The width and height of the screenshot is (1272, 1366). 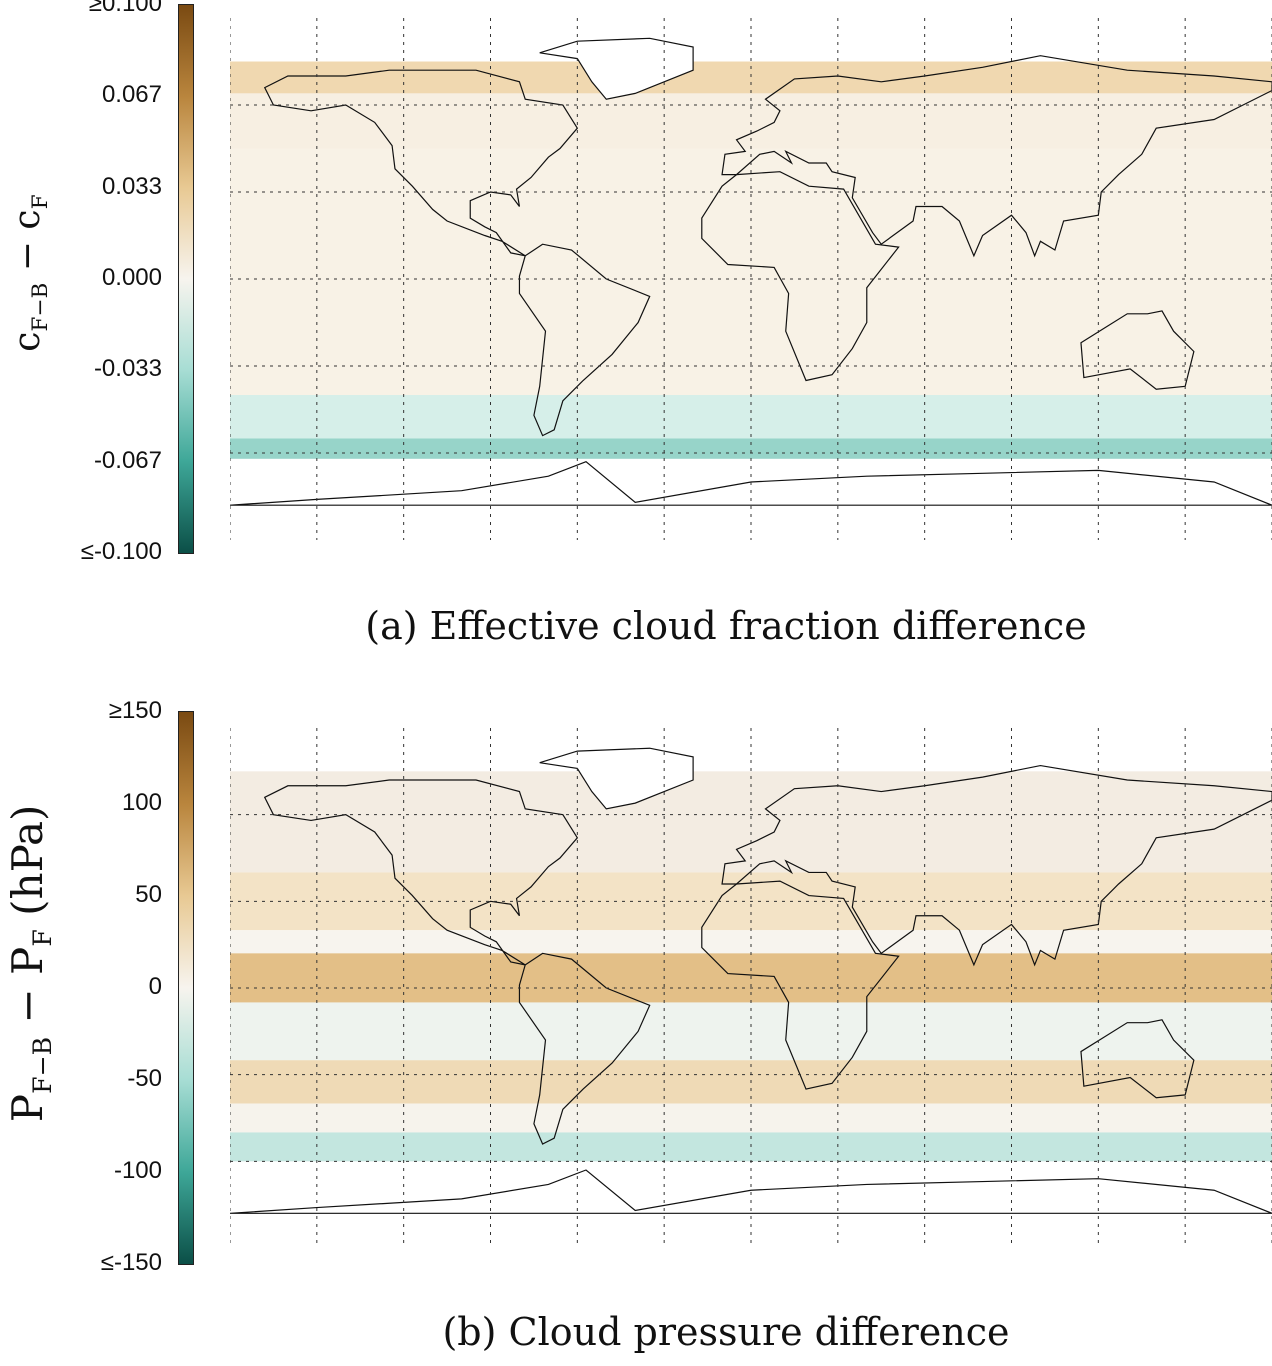 What do you see at coordinates (131, 277) in the screenshot?
I see `colorbar-tick-label: 0.000` at bounding box center [131, 277].